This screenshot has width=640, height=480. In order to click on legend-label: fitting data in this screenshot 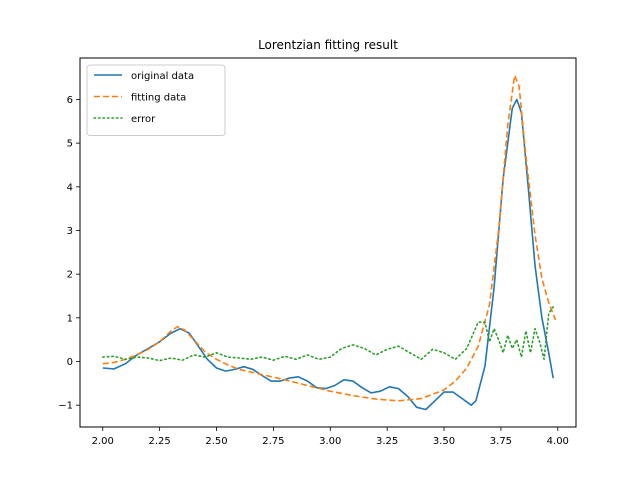, I will do `click(158, 98)`.